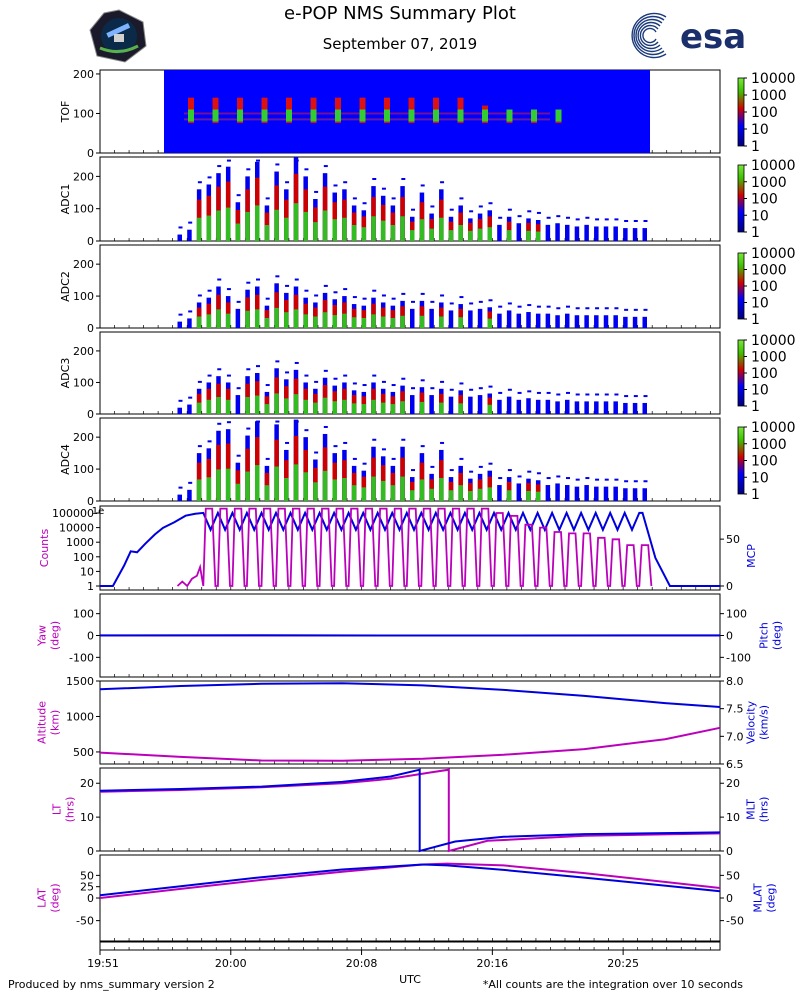 The image size is (800, 1000). What do you see at coordinates (42, 636) in the screenshot?
I see `yaw-ylabel-line: Yaw` at bounding box center [42, 636].